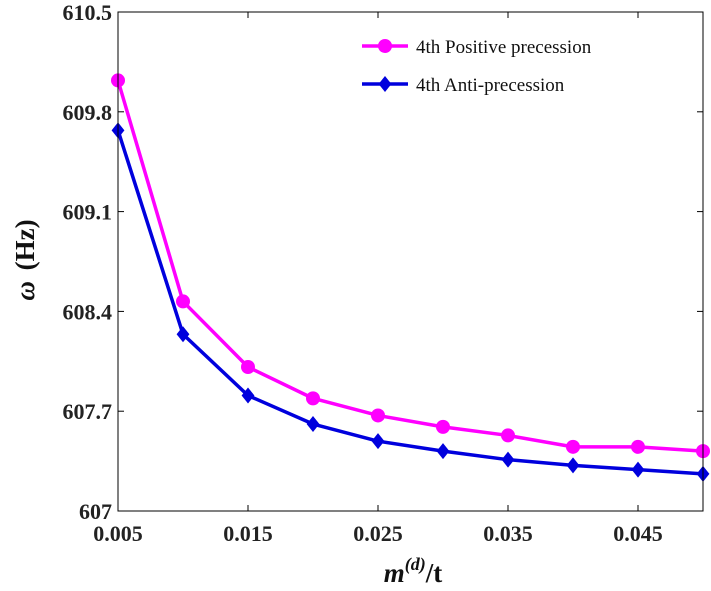 The width and height of the screenshot is (711, 591). I want to click on legend-item: 4th Anti-precession, so click(463, 85).